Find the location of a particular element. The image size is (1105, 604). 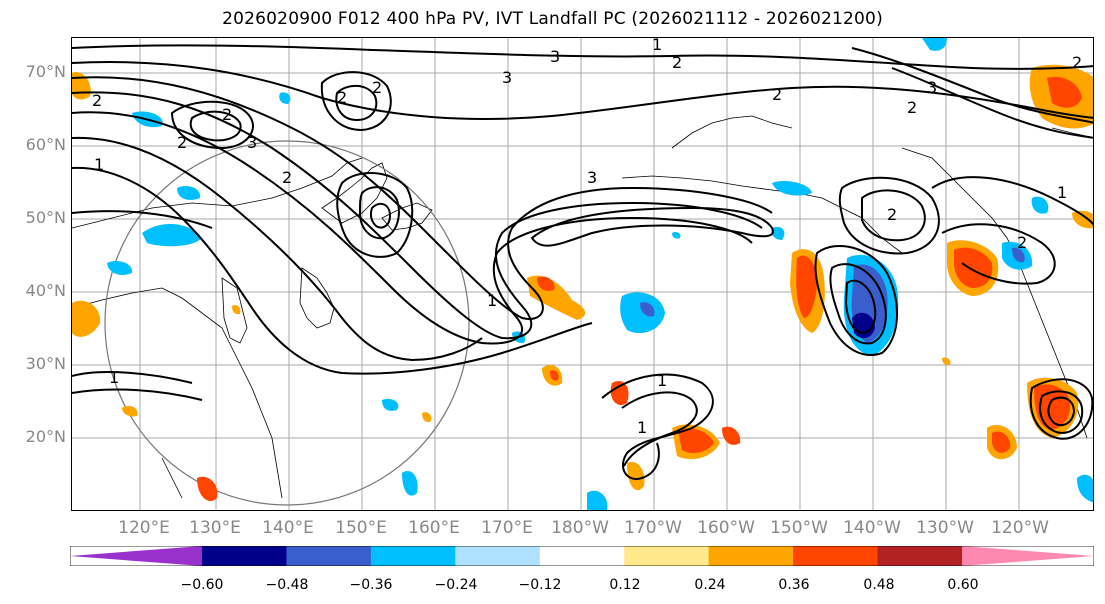

lat-label-60n: 60°N is located at coordinates (45, 144).